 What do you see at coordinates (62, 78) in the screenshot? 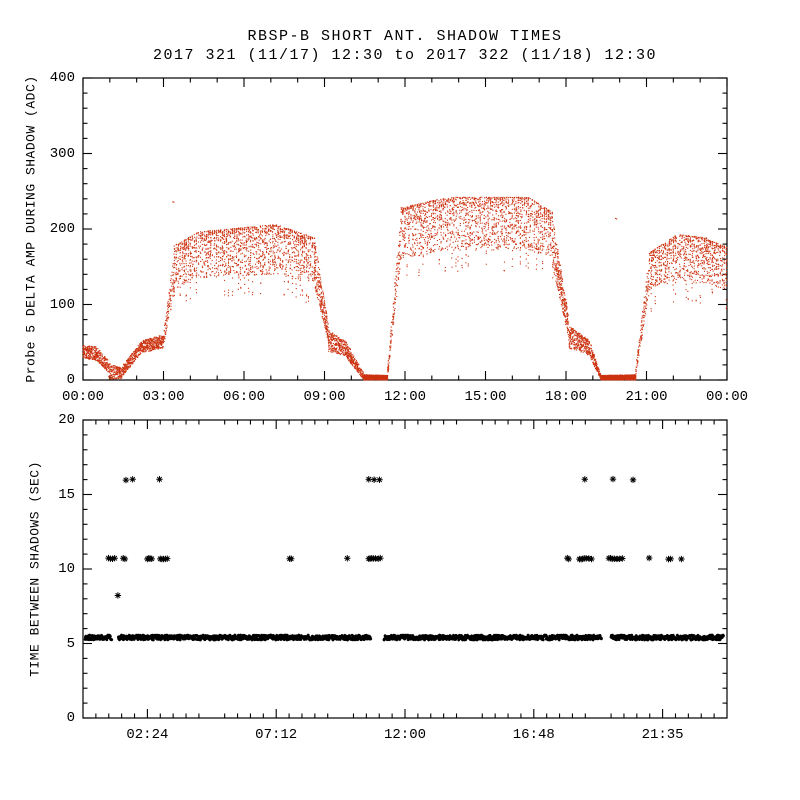
I see `y-tick-label: 400` at bounding box center [62, 78].